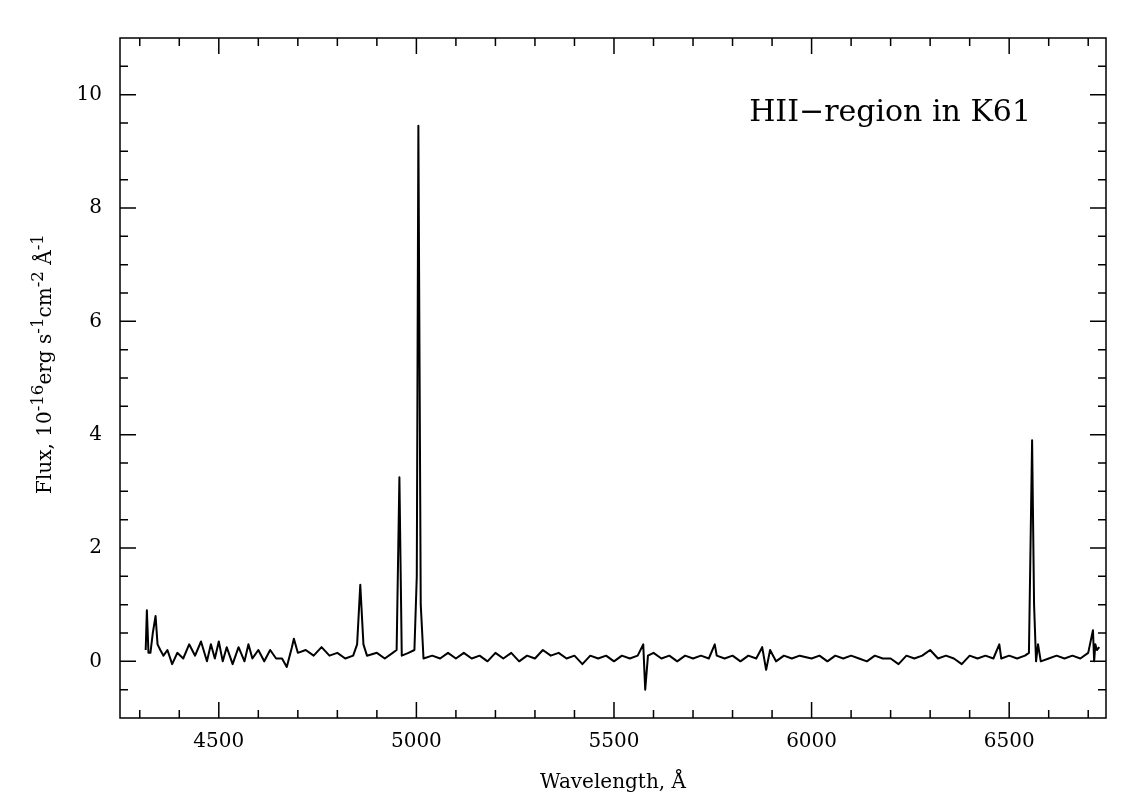 The width and height of the screenshot is (1124, 806). Describe the element at coordinates (219, 740) in the screenshot. I see `x-tick-label: 4500` at that location.